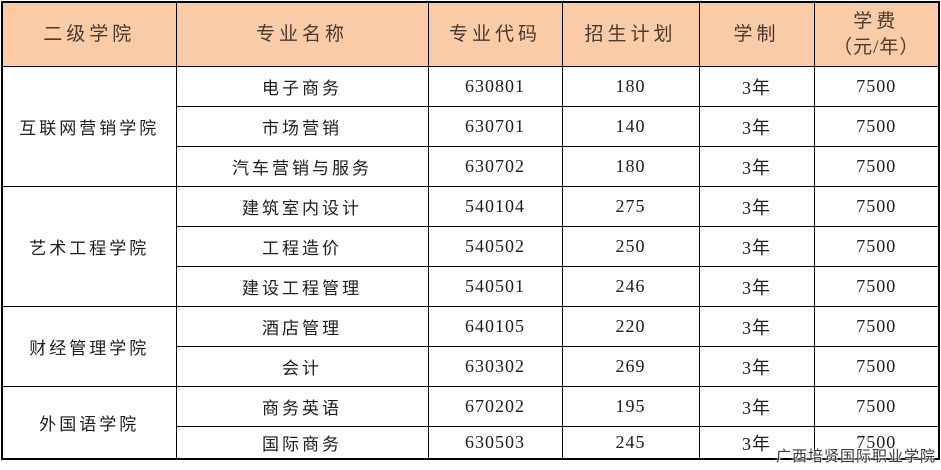 The image size is (941, 470). What do you see at coordinates (630, 406) in the screenshot?
I see `cell-plan: 195` at bounding box center [630, 406].